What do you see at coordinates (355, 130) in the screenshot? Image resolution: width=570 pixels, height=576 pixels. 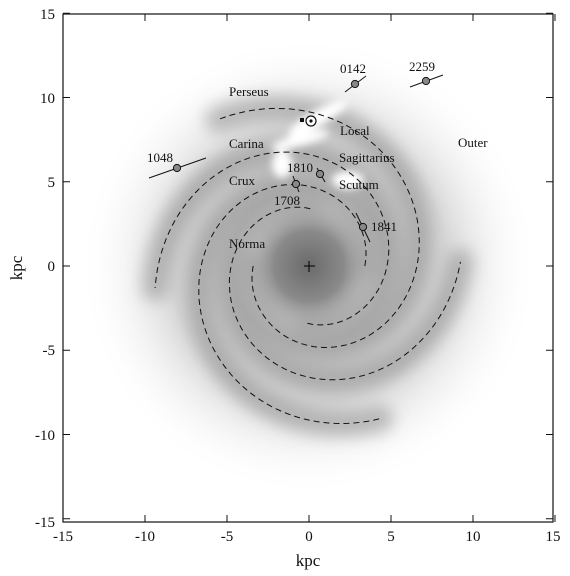 I see `arm-label-local: Local` at bounding box center [355, 130].